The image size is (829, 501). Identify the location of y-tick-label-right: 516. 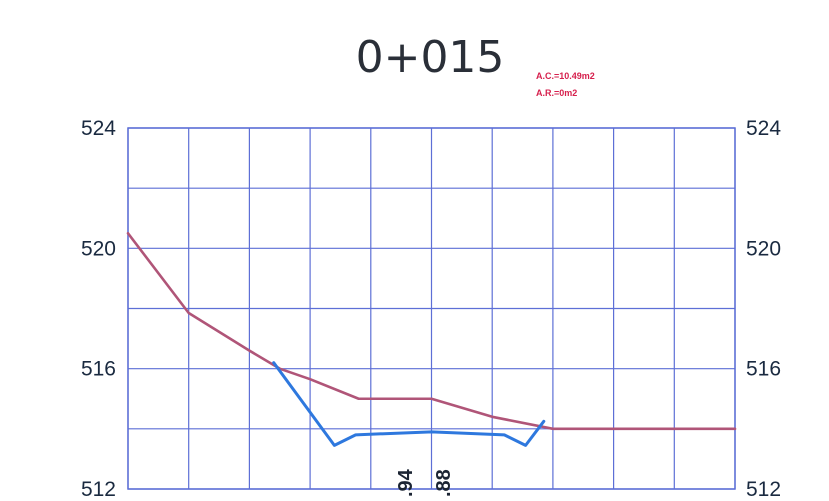
(763, 369).